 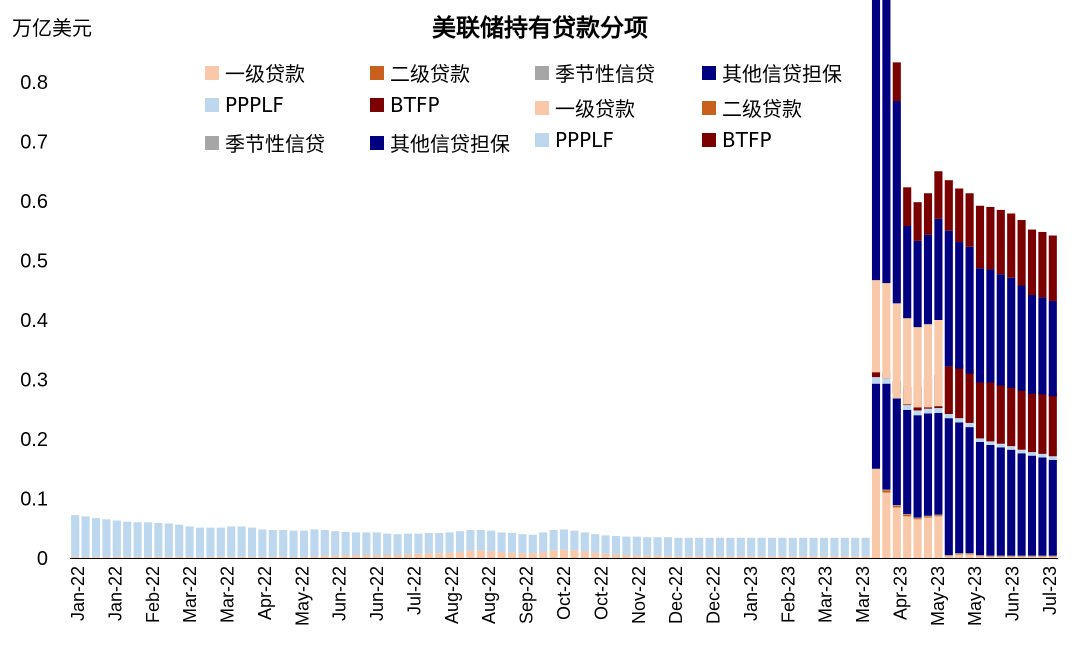 I want to click on legend-label-10: PPPLF, so click(x=584, y=140).